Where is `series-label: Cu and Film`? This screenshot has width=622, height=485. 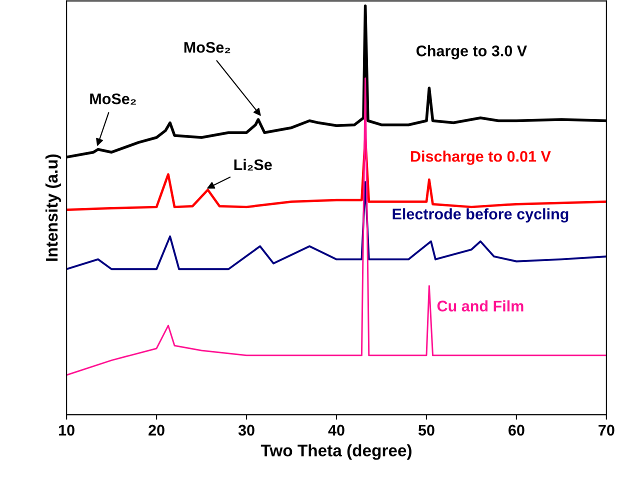
series-label: Cu and Film is located at coordinates (480, 306).